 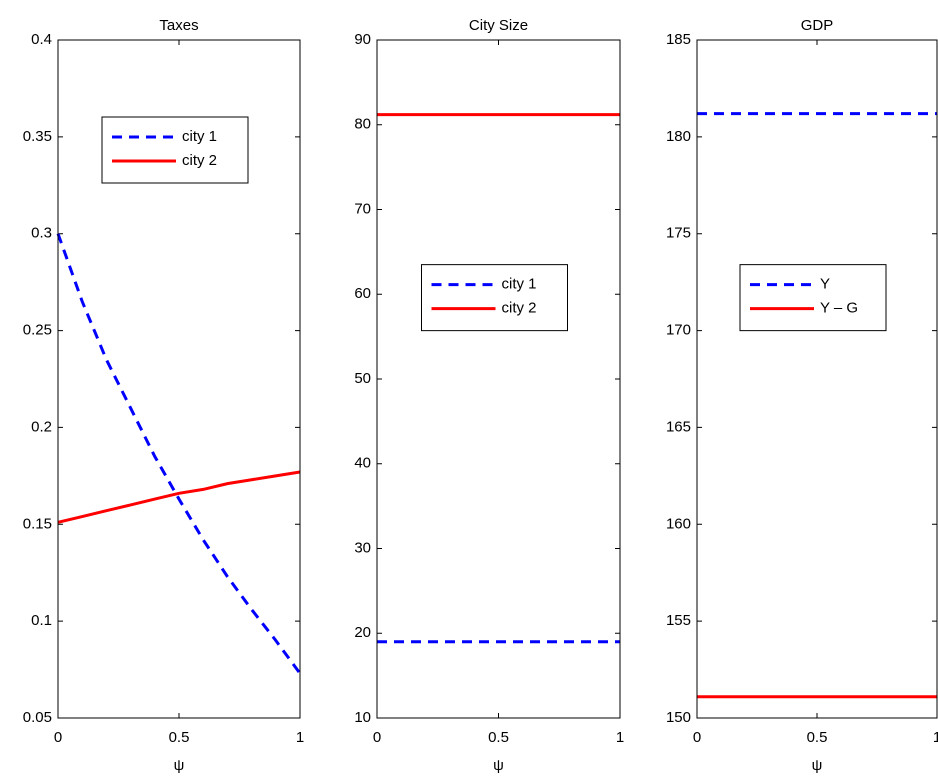 What do you see at coordinates (839, 308) in the screenshot?
I see `legend-label: Y – G` at bounding box center [839, 308].